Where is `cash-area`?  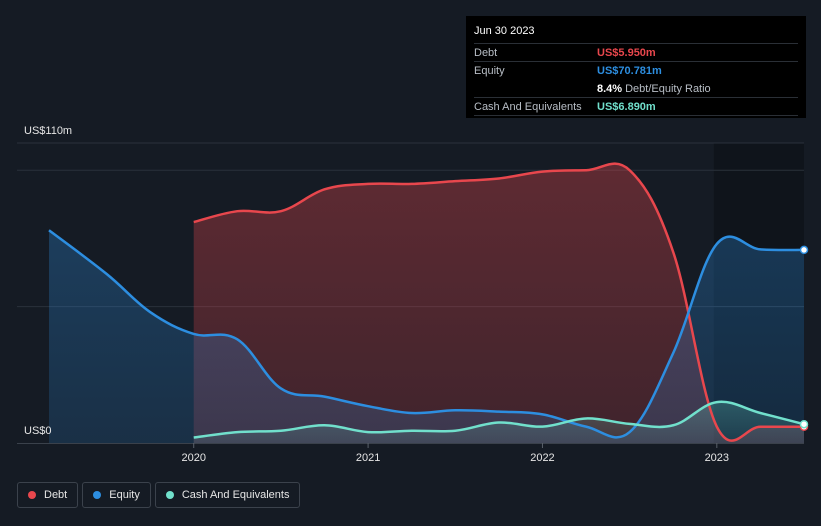 cash-area is located at coordinates (498, 422).